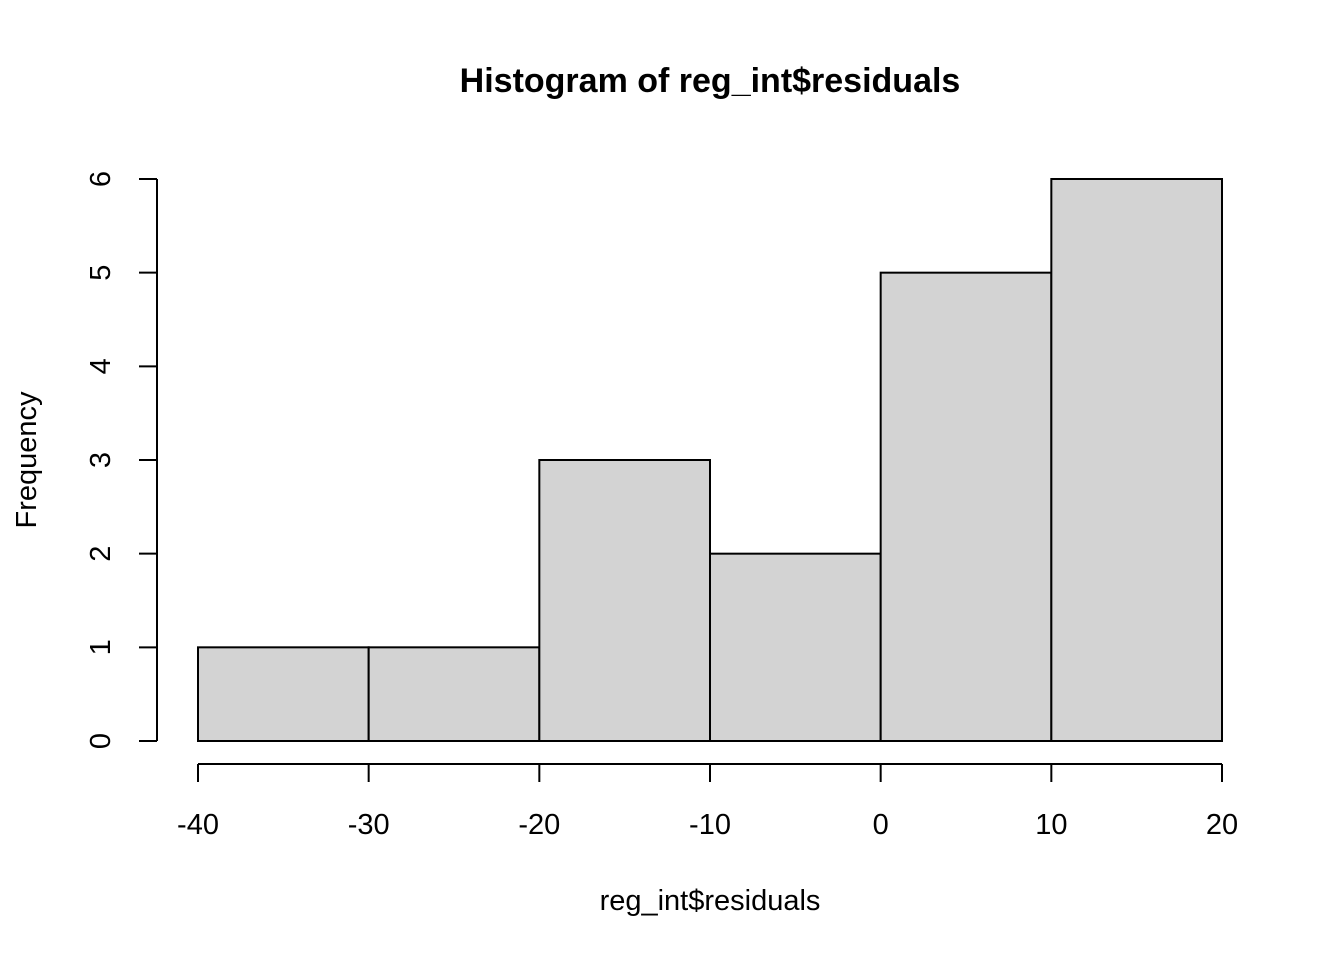 Image resolution: width=1344 pixels, height=960 pixels. I want to click on y-tick-label-4: 4, so click(101, 366).